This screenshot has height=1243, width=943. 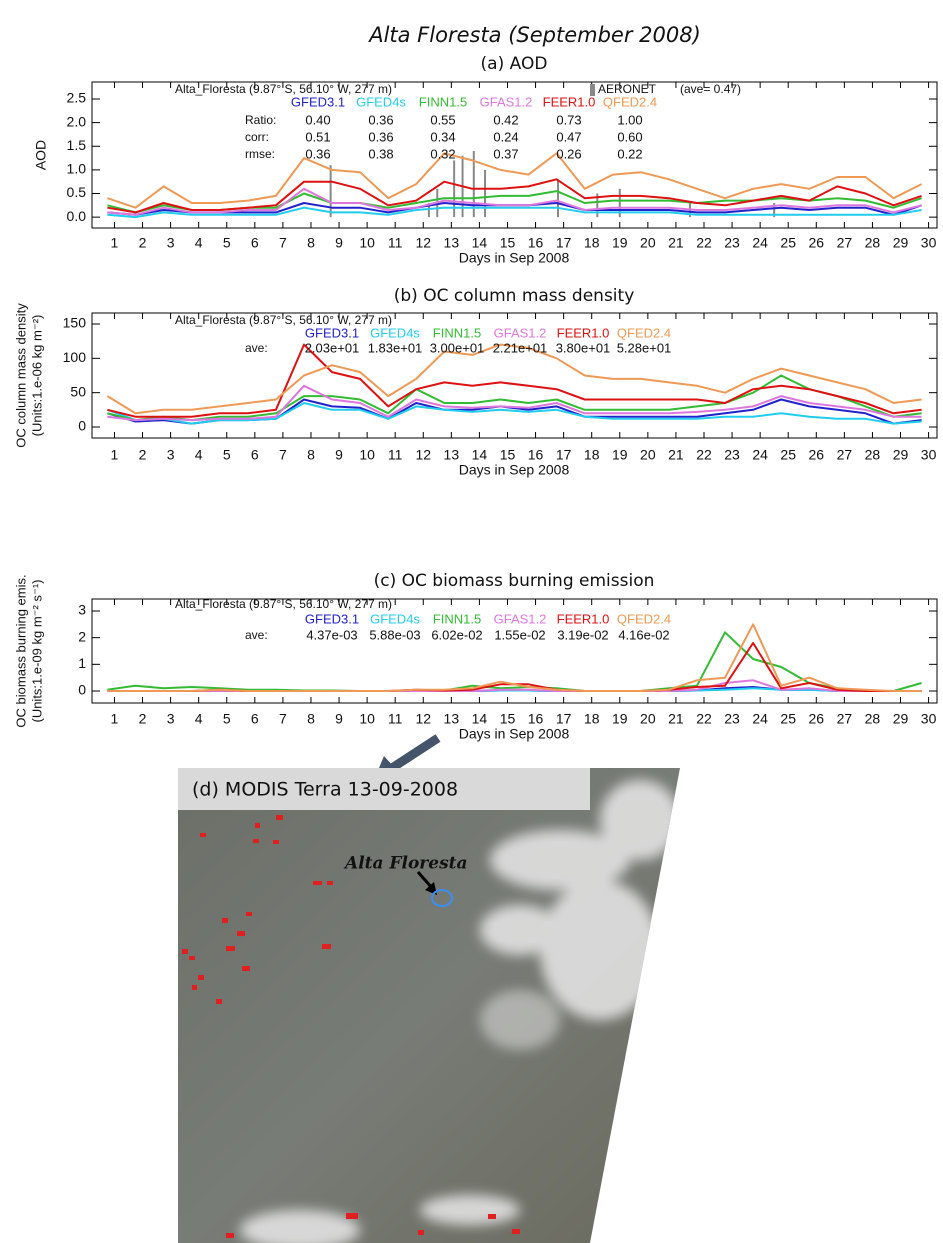 What do you see at coordinates (20, 650) in the screenshot?
I see `y-axis-label: OC biomass burning emis.` at bounding box center [20, 650].